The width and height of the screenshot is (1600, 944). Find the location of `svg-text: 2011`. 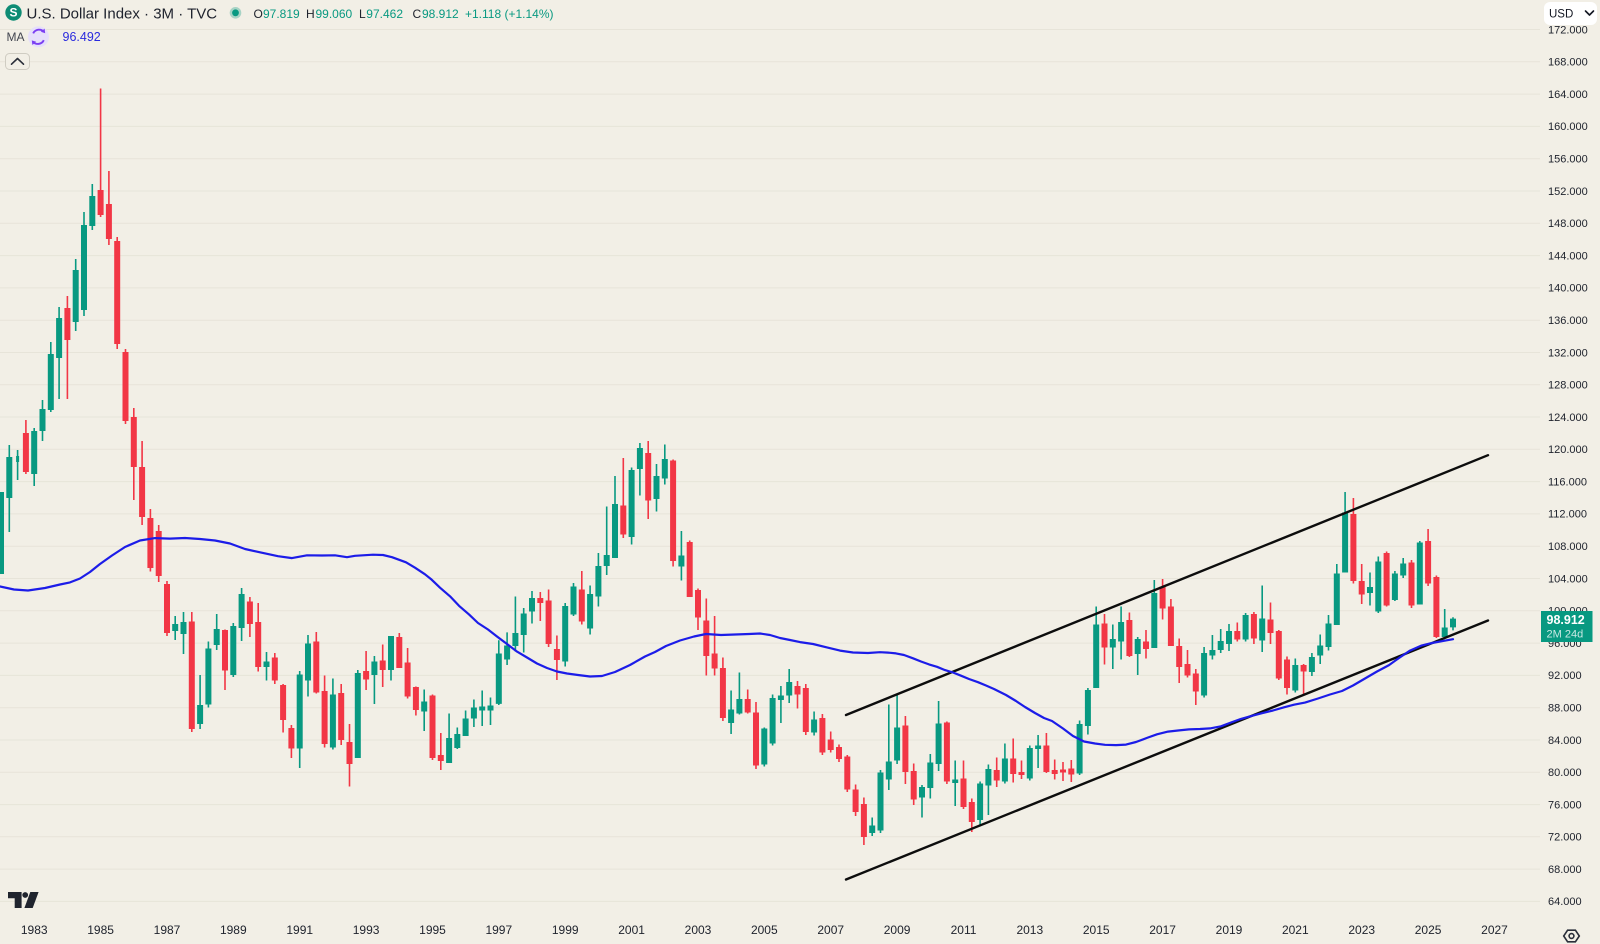

svg-text: 2011 is located at coordinates (964, 930).